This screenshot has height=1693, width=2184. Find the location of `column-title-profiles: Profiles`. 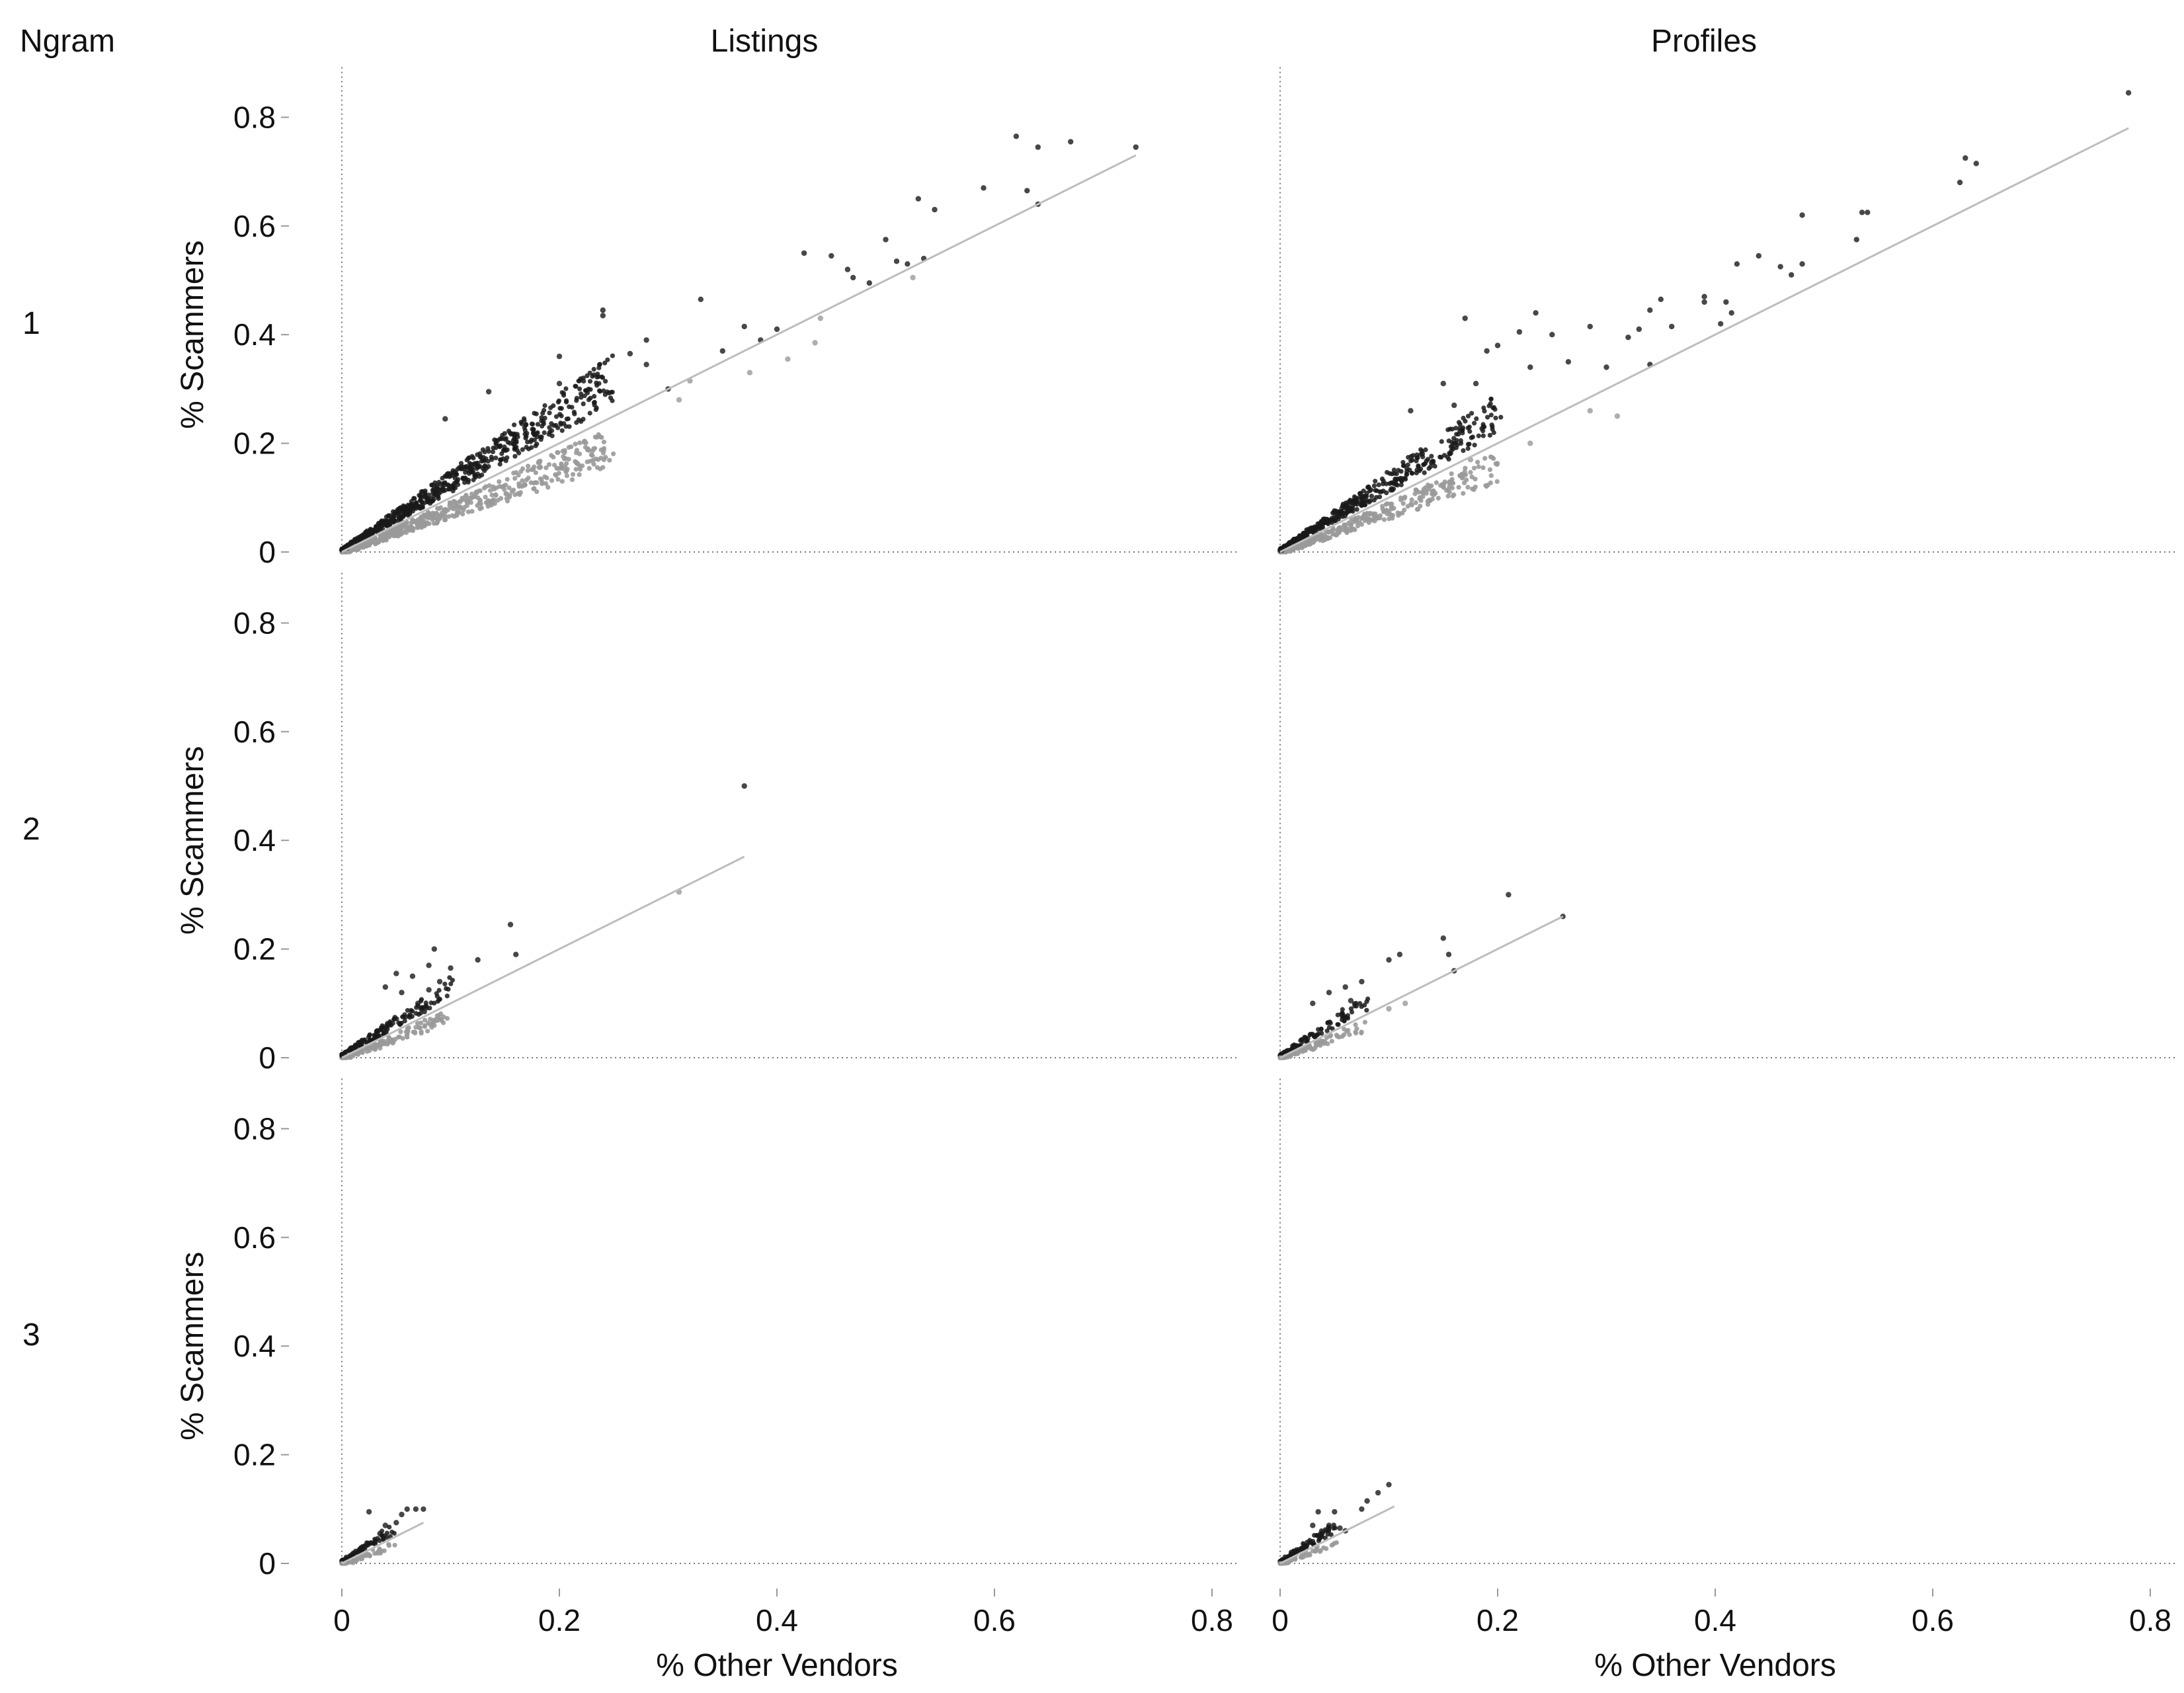

column-title-profiles: Profiles is located at coordinates (1704, 41).